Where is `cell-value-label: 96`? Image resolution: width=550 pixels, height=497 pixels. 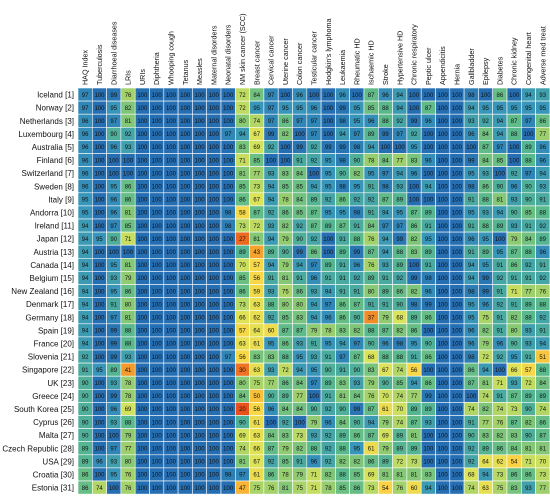 cell-value-label: 96 is located at coordinates (471, 135).